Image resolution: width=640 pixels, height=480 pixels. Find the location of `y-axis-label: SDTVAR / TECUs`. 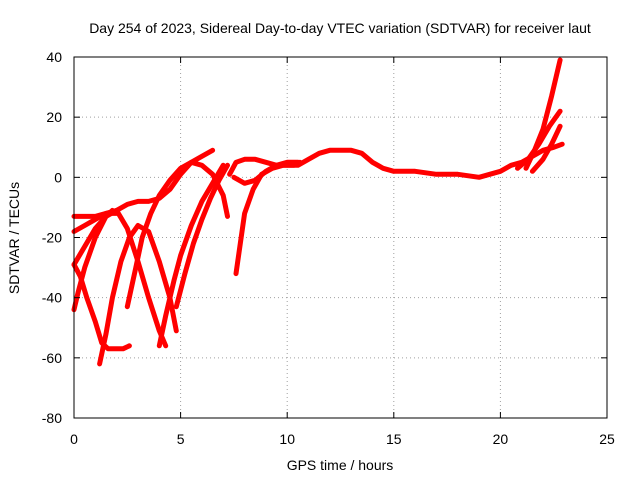

y-axis-label: SDTVAR / TECUs is located at coordinates (14, 238).